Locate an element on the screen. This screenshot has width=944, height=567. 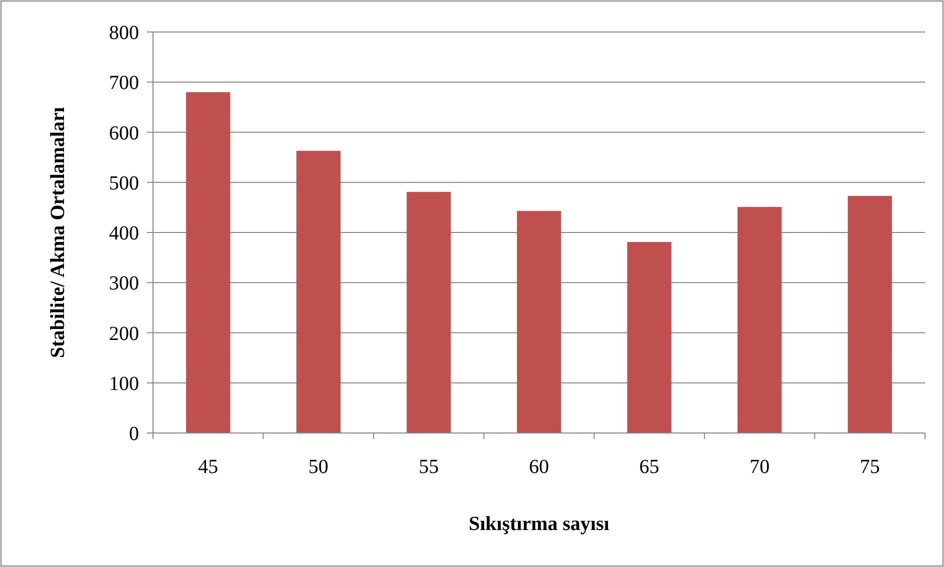
x-tick-label: 70 is located at coordinates (760, 467).